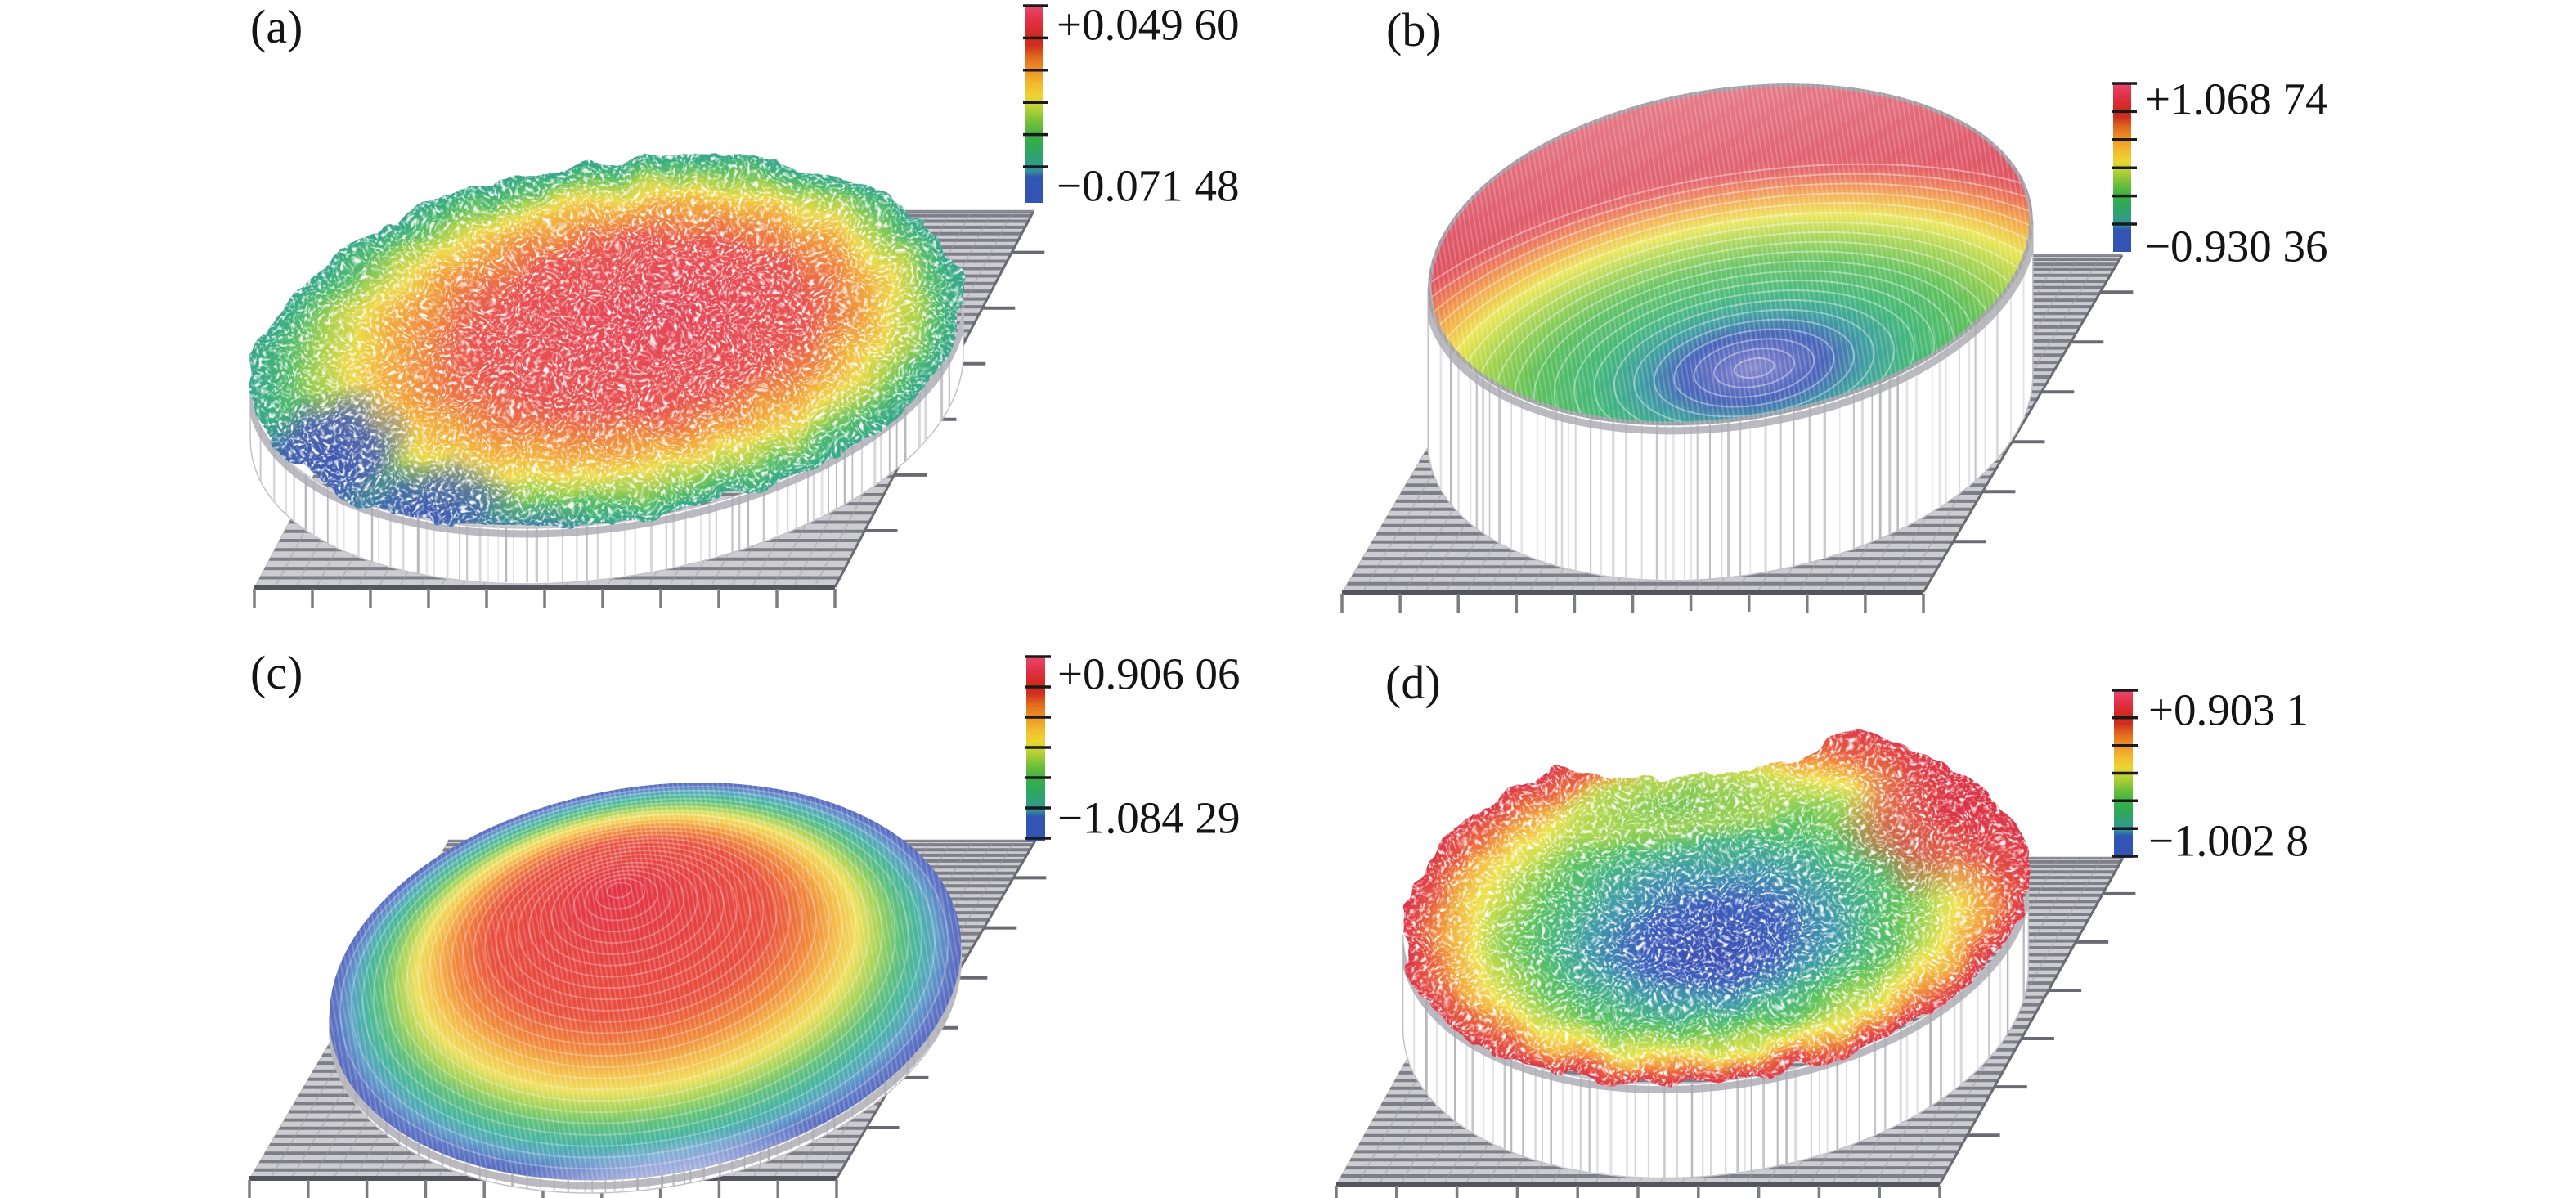 The width and height of the screenshot is (2576, 1198). What do you see at coordinates (276, 26) in the screenshot?
I see `svg-text: (a)` at bounding box center [276, 26].